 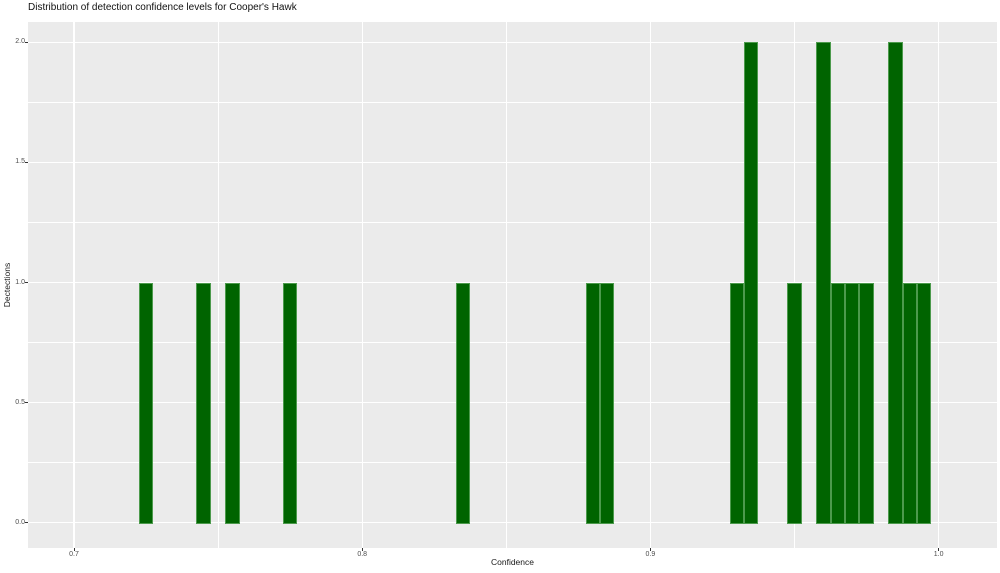 I want to click on x-tick-label: 0.9, so click(x=650, y=554).